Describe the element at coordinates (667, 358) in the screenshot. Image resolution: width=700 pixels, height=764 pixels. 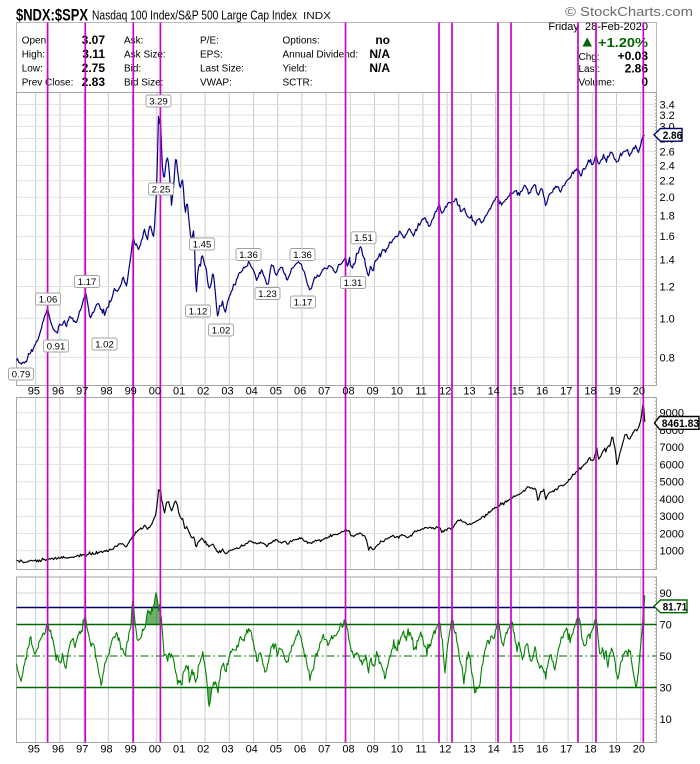
I see `svg-text: 0.8` at that location.